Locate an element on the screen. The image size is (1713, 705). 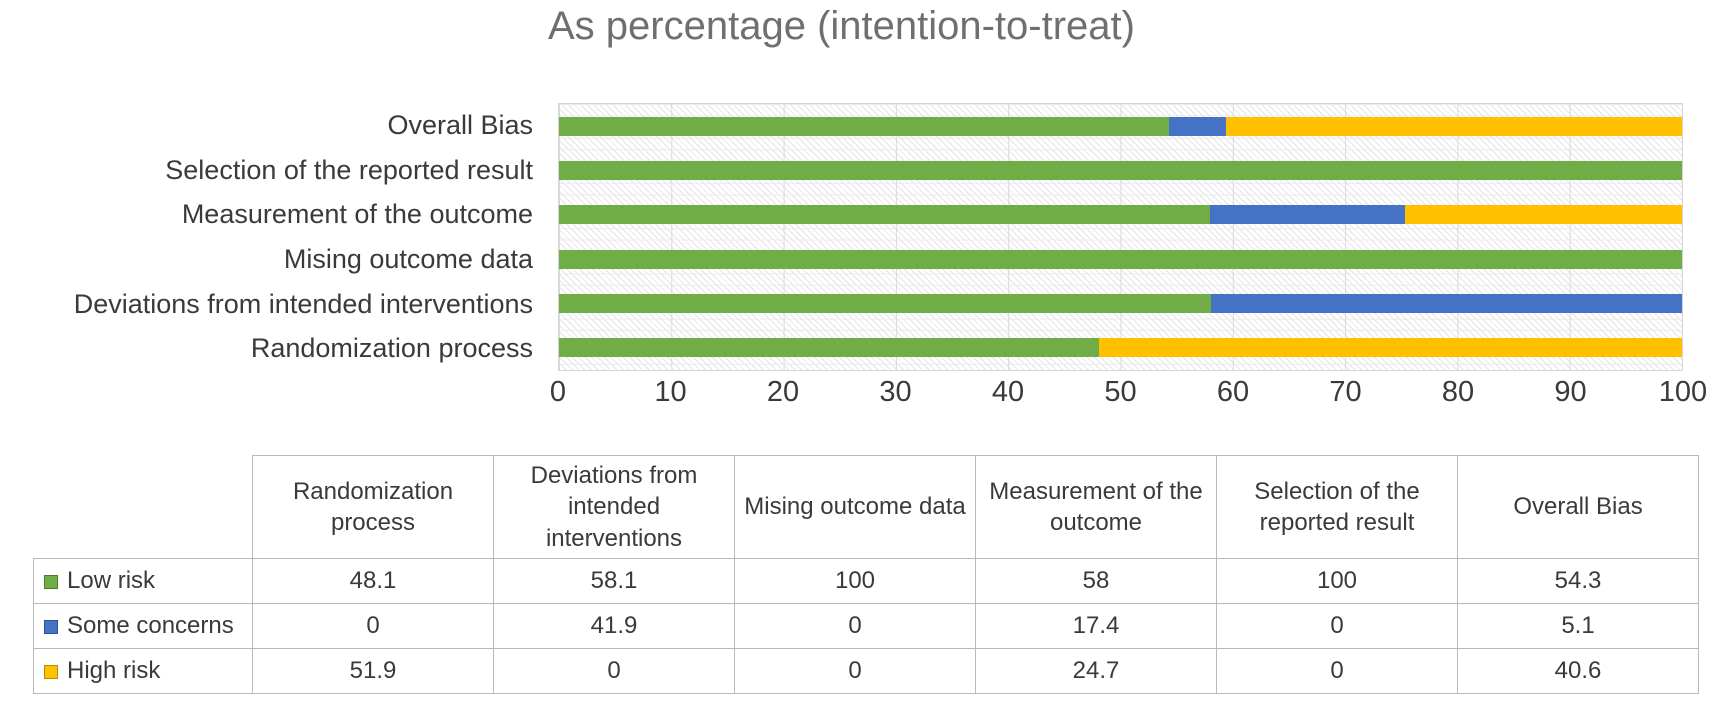
value-some-concerns-overall: 5.1 is located at coordinates (1578, 626).